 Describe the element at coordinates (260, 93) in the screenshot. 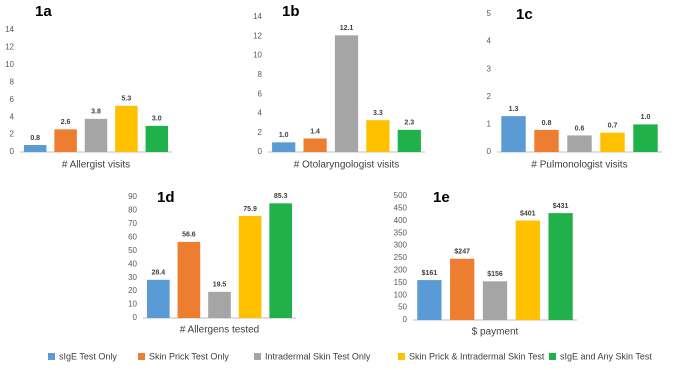

I see `y-tick-label: 6` at that location.